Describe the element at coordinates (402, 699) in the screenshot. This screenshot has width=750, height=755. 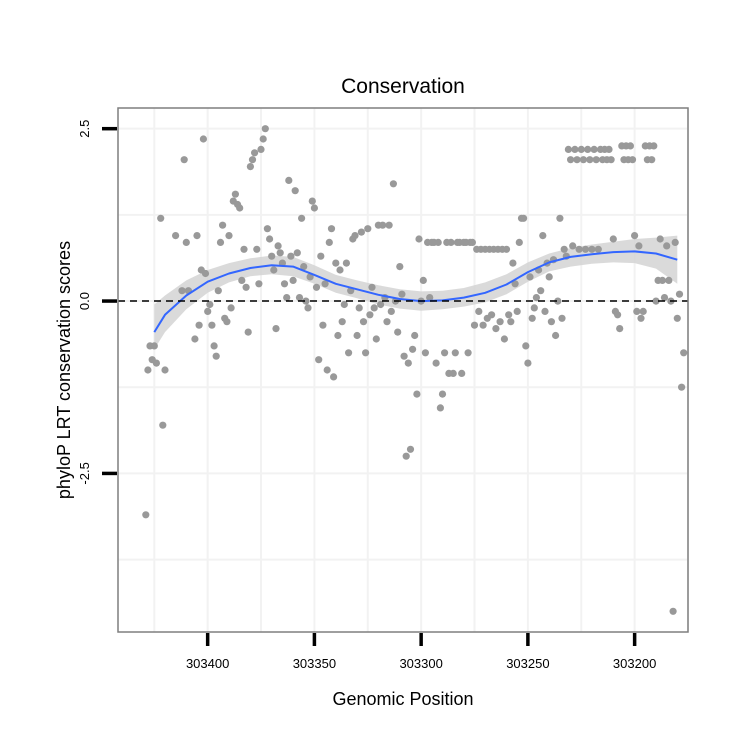
I see `x-axis-title: Genomic Position` at that location.